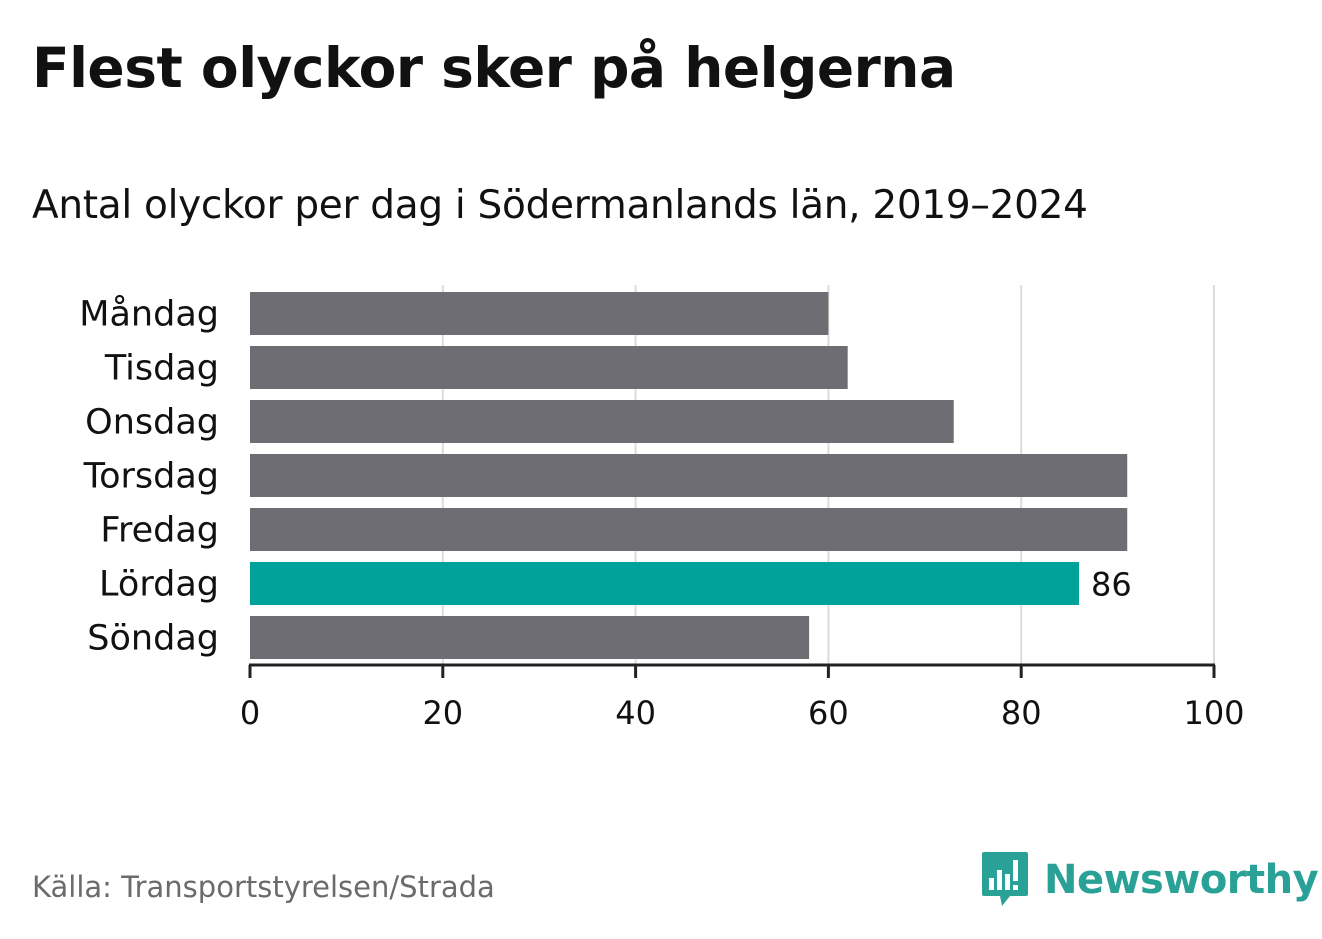  I want to click on category-label: Onsdag, so click(152, 423).